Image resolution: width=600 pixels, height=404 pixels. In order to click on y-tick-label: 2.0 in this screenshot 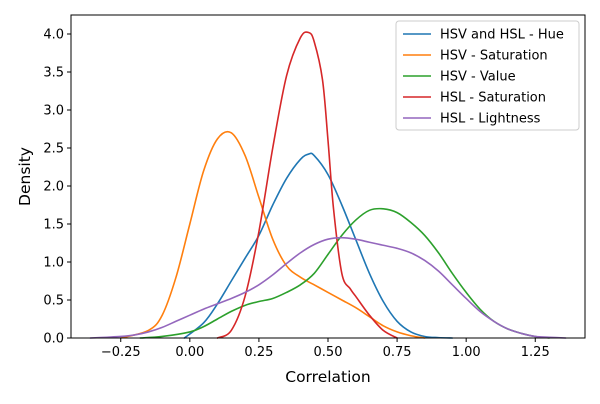, I will do `click(53, 187)`.